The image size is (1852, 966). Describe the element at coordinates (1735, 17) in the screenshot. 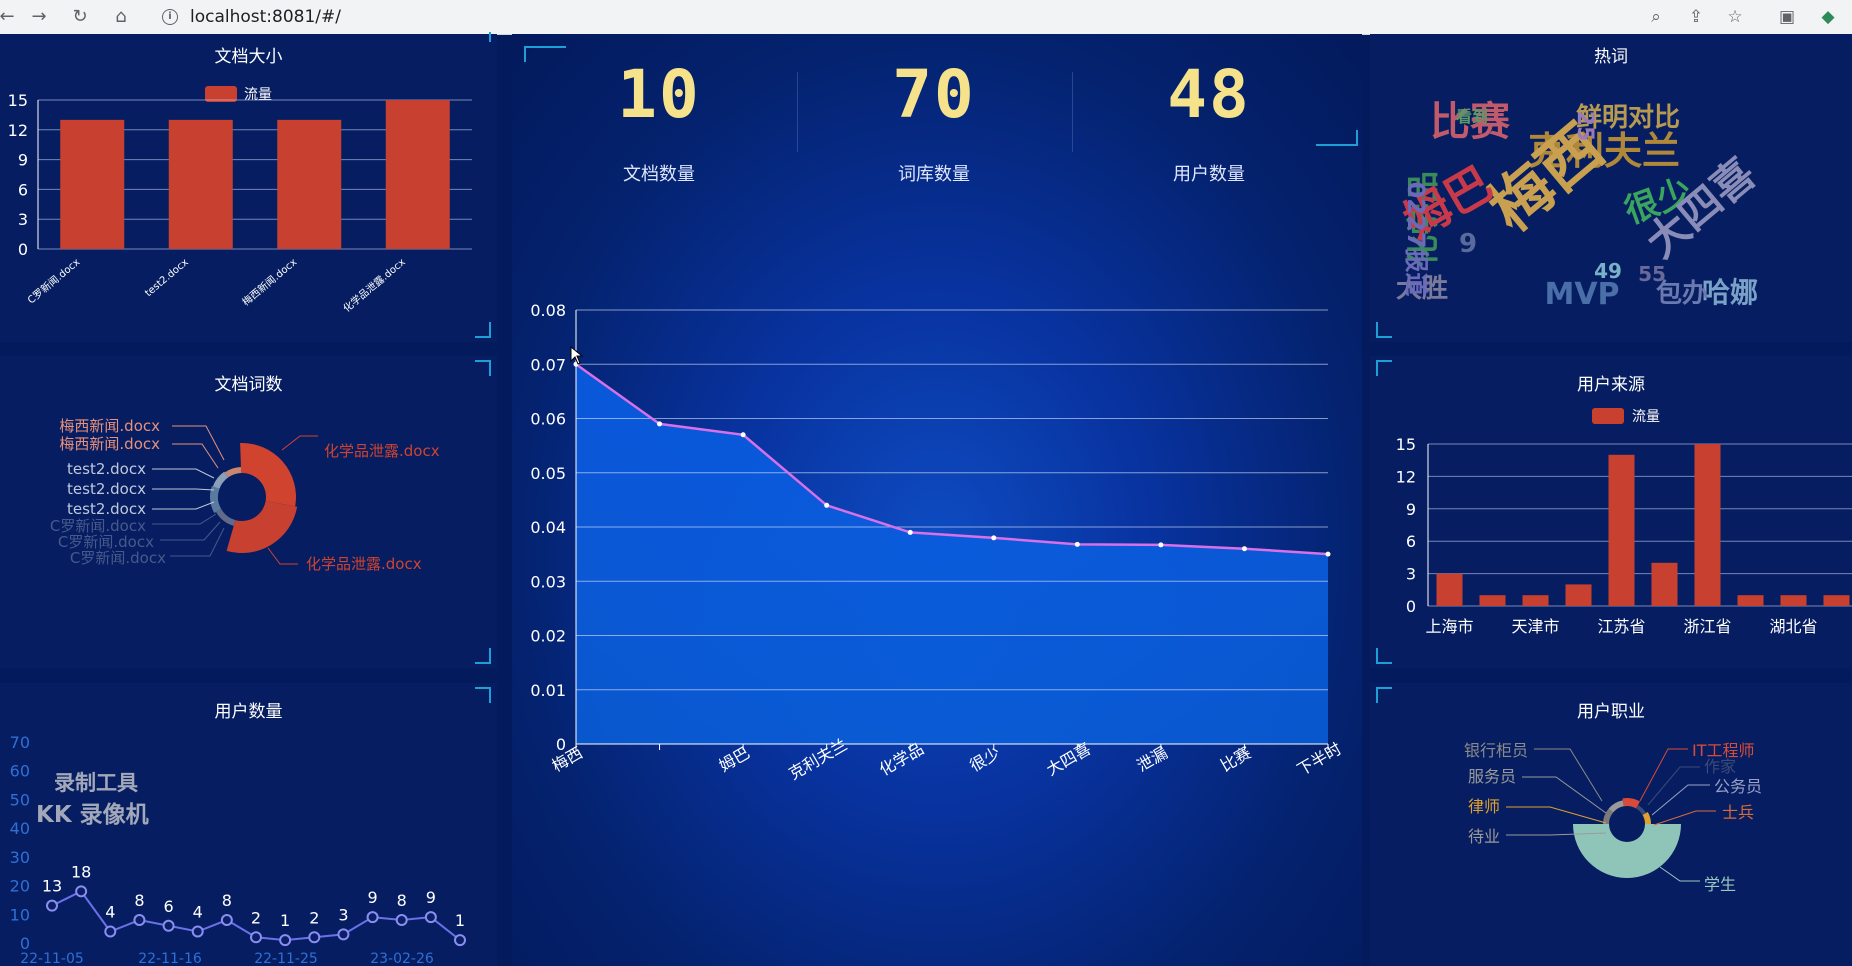

I see `bookmark-star-icon: ☆` at that location.